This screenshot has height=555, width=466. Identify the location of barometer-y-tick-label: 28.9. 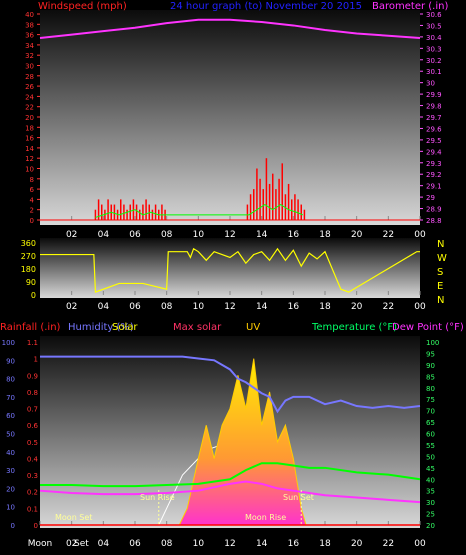
(434, 210).